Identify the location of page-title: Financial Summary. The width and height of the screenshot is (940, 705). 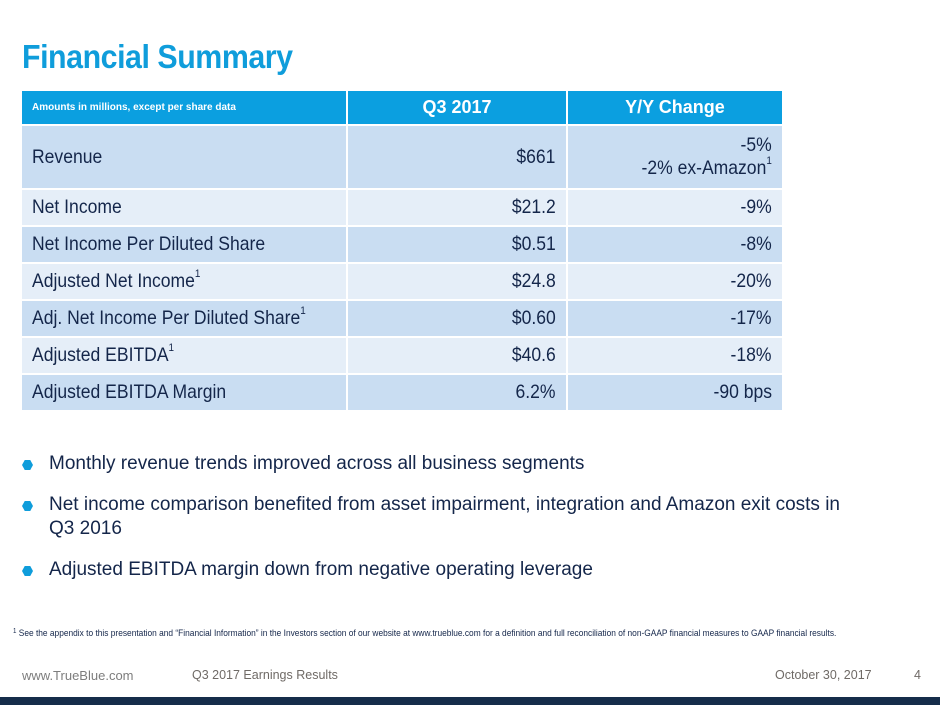
(157, 56).